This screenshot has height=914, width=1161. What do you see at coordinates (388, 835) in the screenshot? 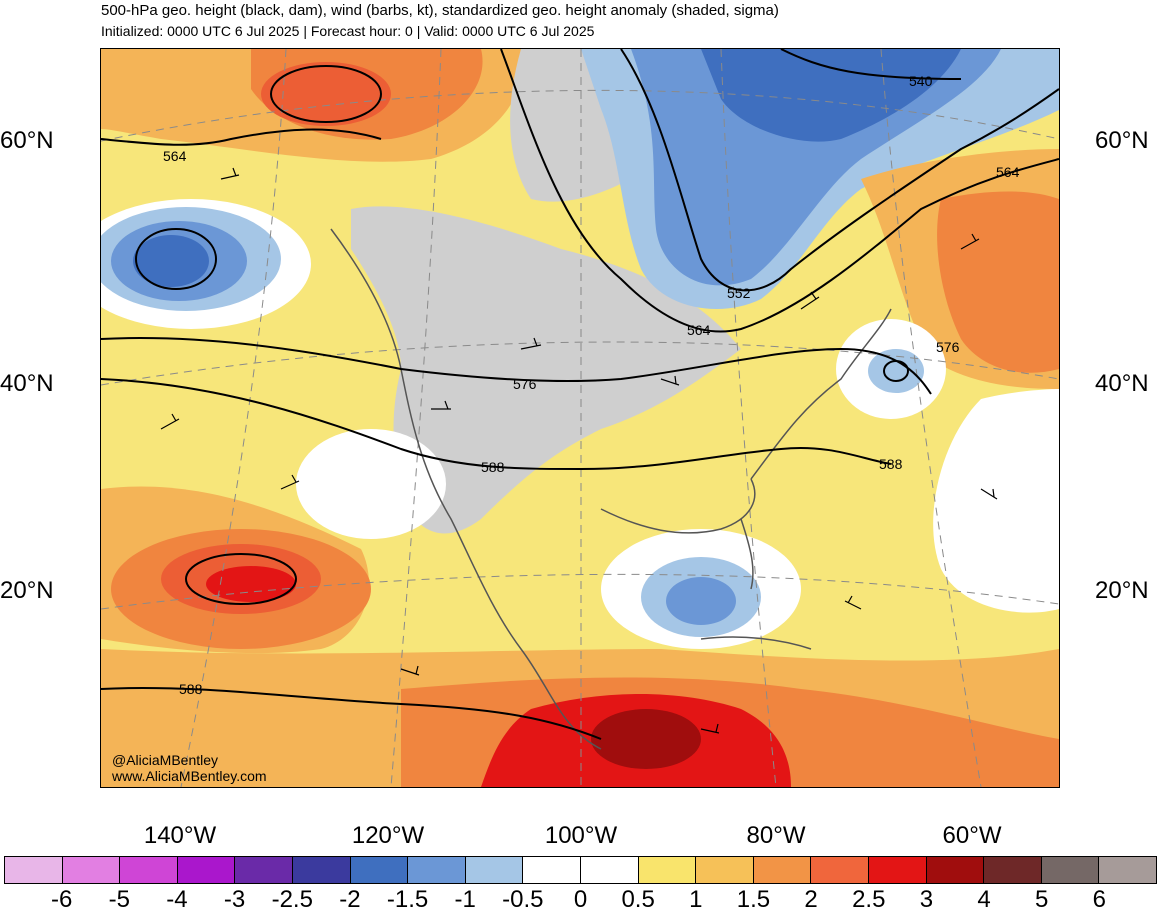
I see `lon-label-120w: 120°W` at bounding box center [388, 835].